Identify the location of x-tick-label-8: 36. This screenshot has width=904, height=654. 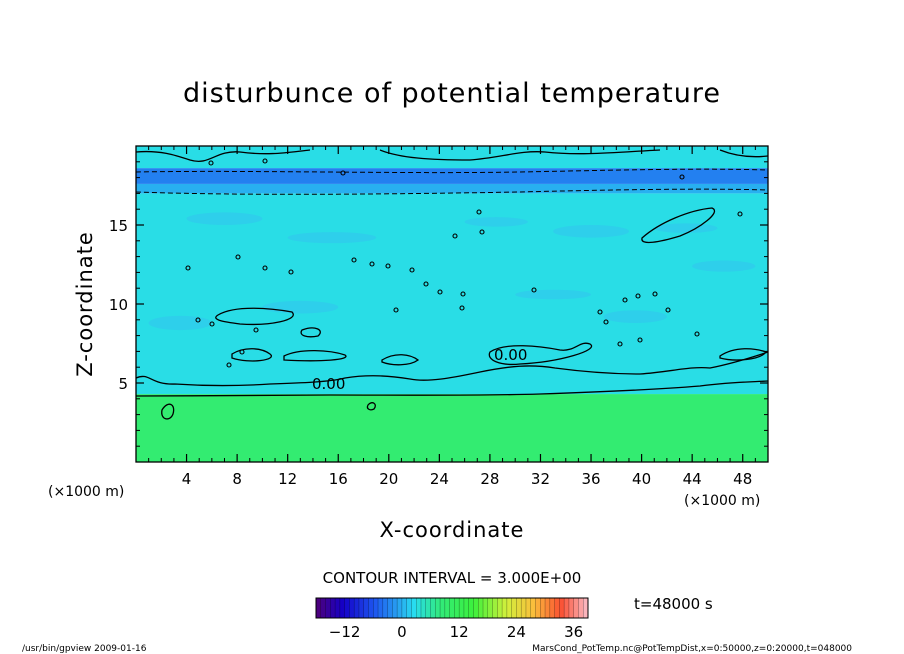
(590, 479).